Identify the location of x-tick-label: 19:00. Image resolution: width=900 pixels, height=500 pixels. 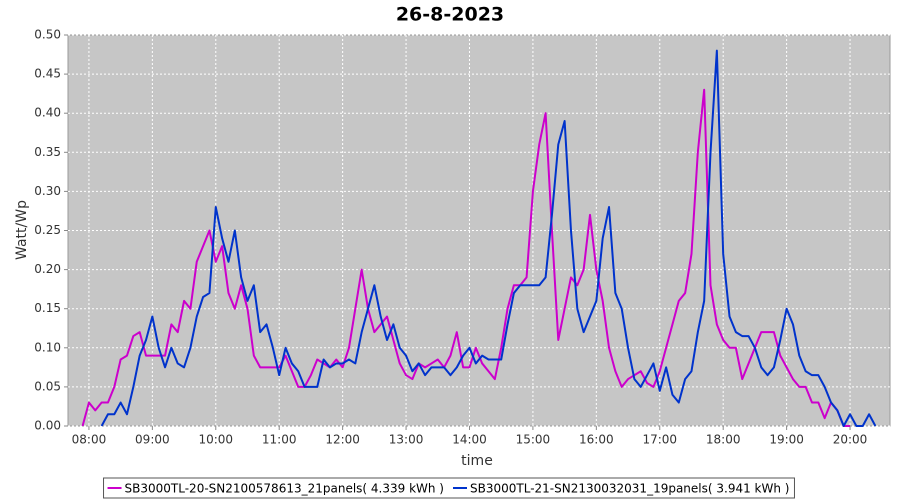
(786, 440).